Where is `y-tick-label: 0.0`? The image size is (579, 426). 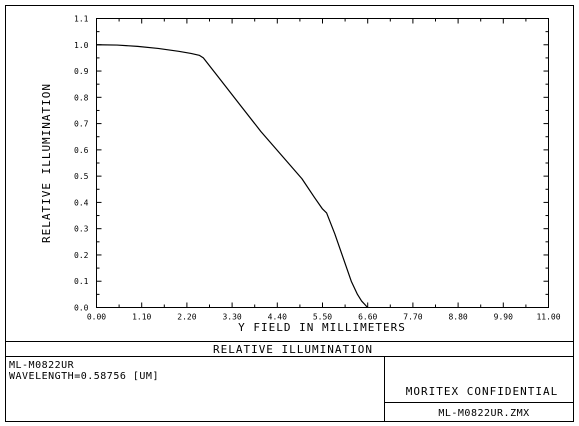 y-tick-label: 0.0 is located at coordinates (81, 308).